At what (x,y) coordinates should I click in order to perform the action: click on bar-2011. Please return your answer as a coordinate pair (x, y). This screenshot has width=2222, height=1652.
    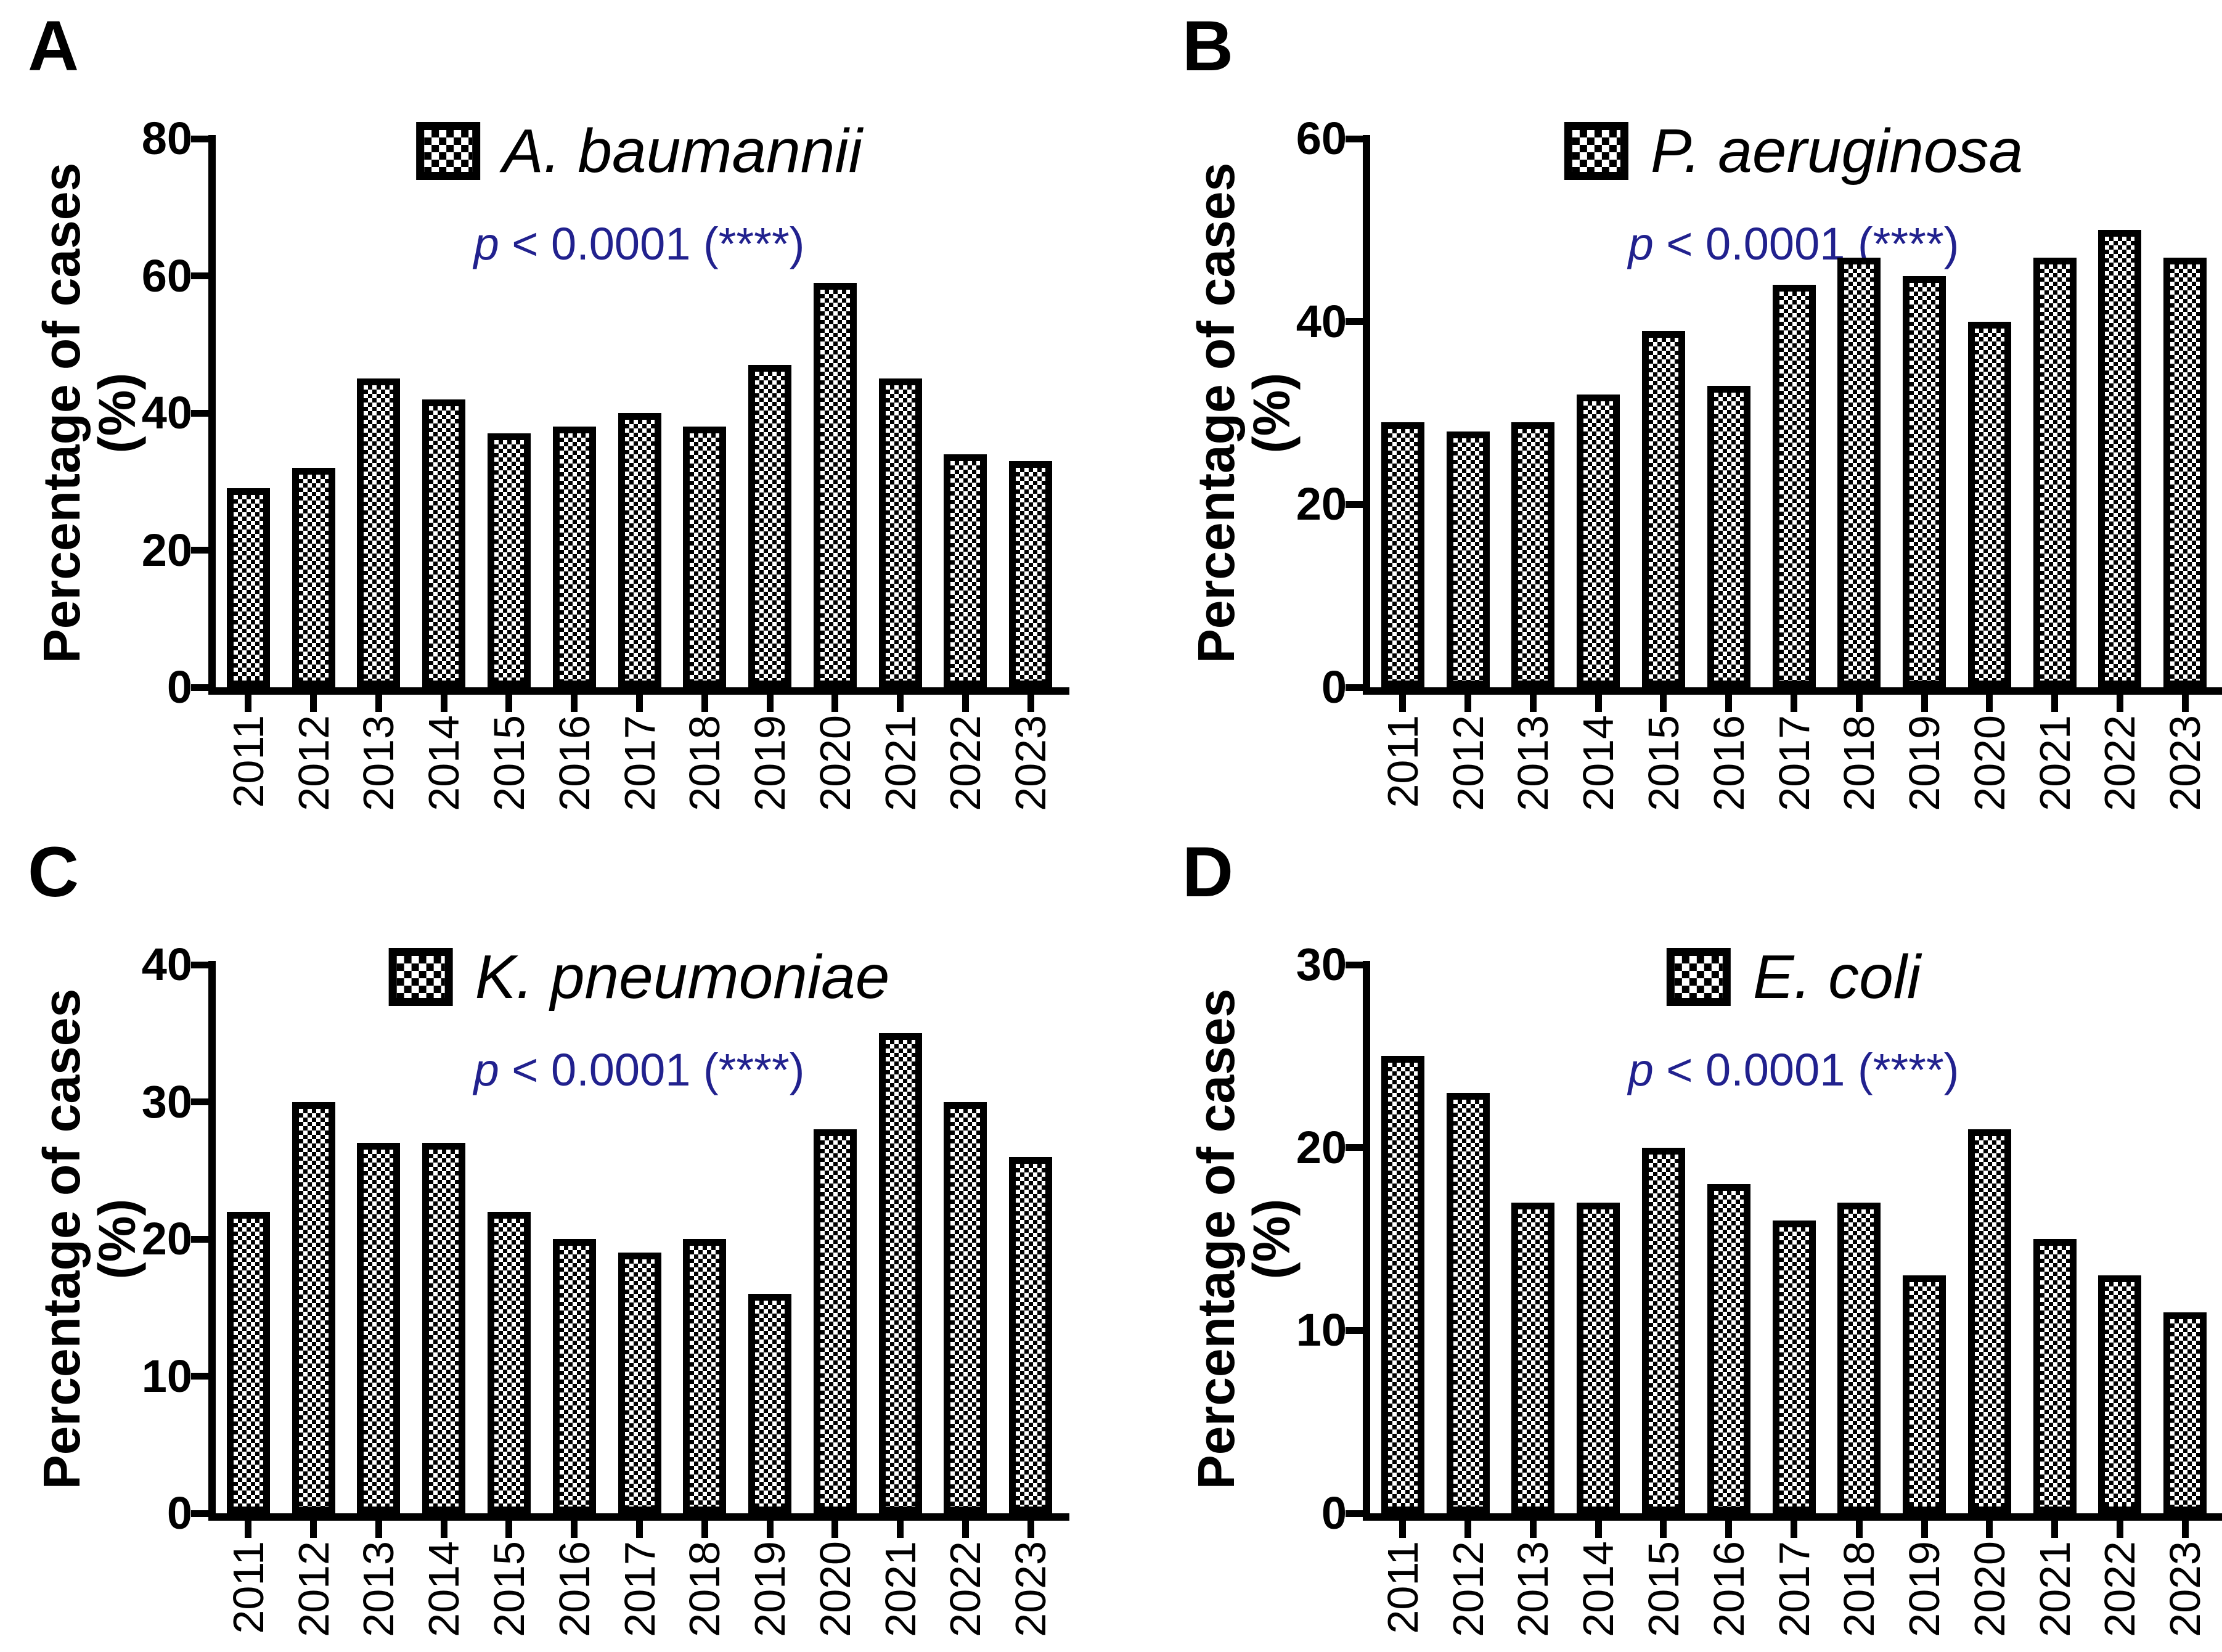
    Looking at the image, I should click on (248, 587).